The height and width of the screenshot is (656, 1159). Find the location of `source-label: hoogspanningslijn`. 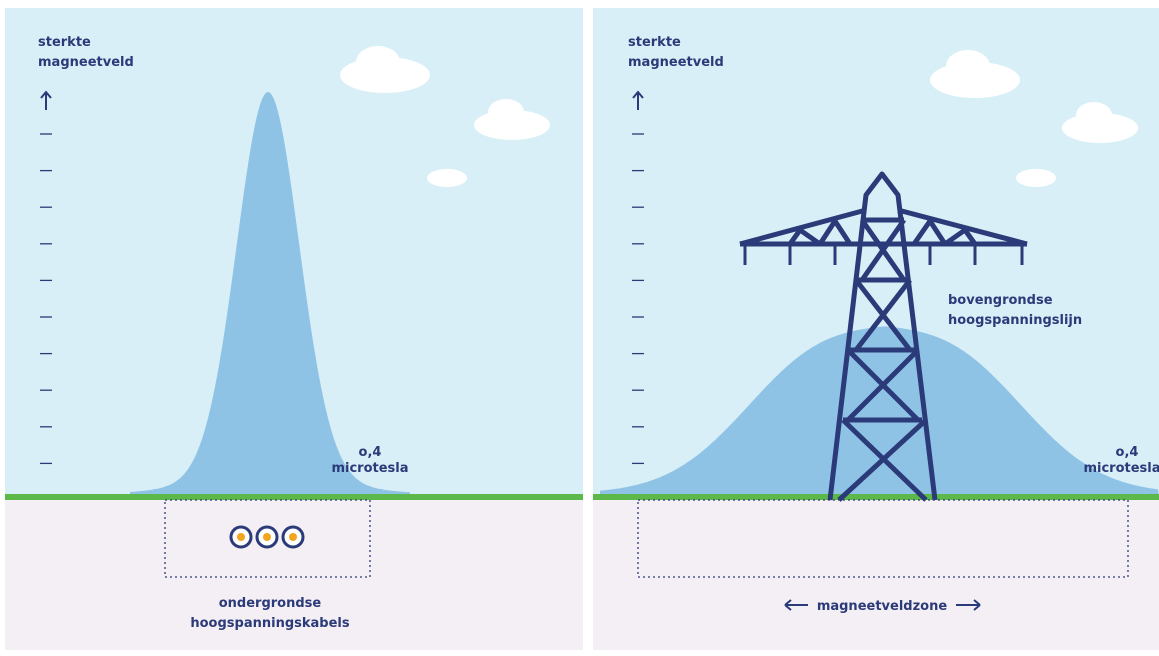

source-label: hoogspanningslijn is located at coordinates (1015, 320).